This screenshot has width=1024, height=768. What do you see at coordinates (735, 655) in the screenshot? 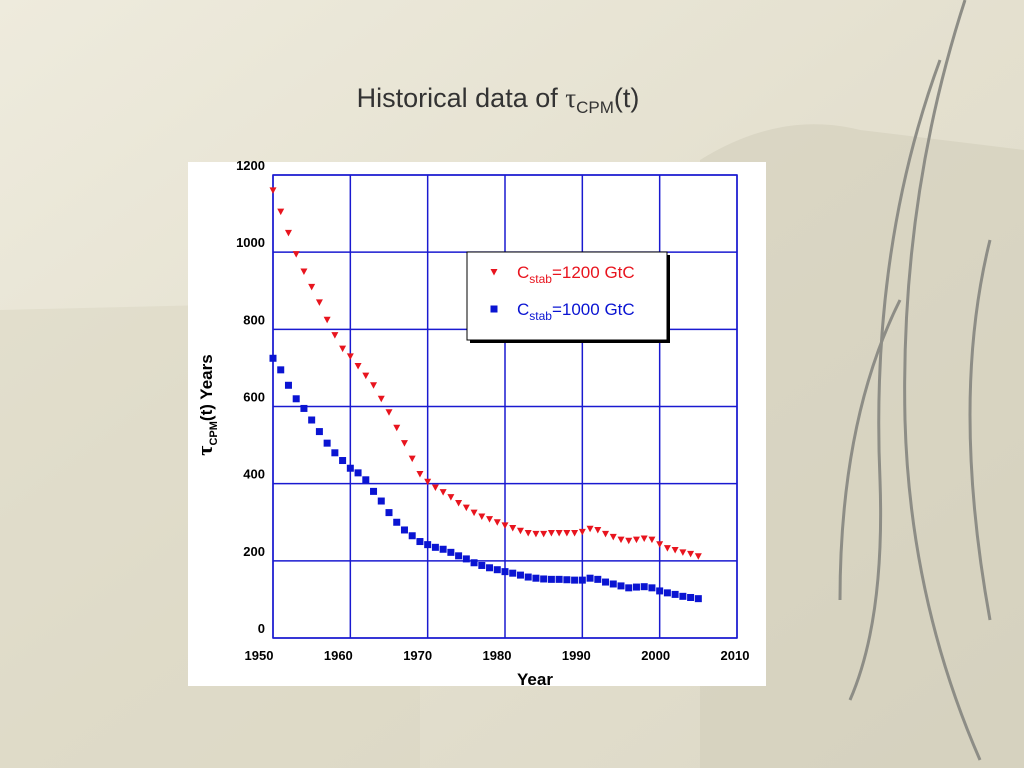
I see `x-tick-label: 2010` at bounding box center [735, 655].